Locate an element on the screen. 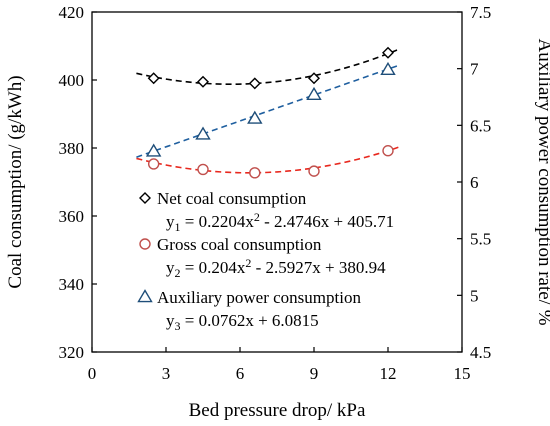 Image resolution: width=550 pixels, height=426 pixels. y-right-tick-label: 6 is located at coordinates (474, 182).